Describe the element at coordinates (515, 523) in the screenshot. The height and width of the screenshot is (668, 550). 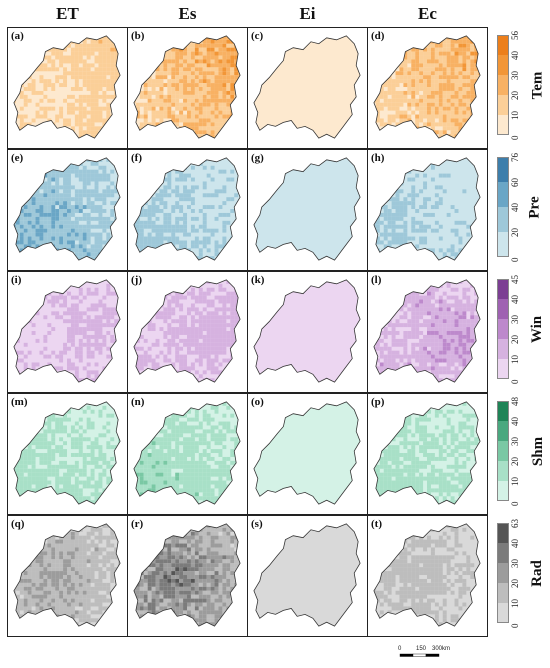
I see `colorbar-tick: 63` at that location.